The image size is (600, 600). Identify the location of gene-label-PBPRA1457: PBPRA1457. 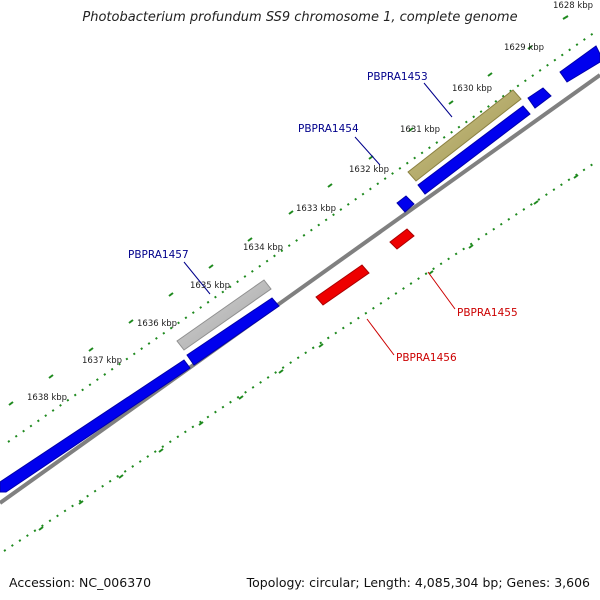
(158, 255).